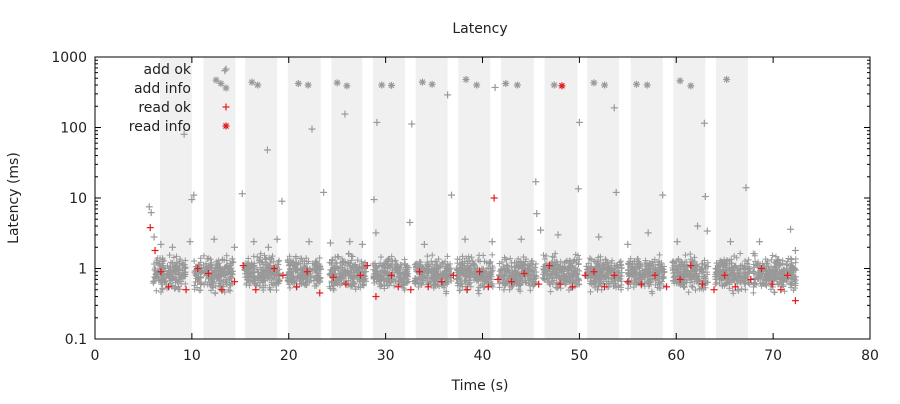  What do you see at coordinates (579, 356) in the screenshot?
I see `x-tick-label-5: 50` at bounding box center [579, 356].